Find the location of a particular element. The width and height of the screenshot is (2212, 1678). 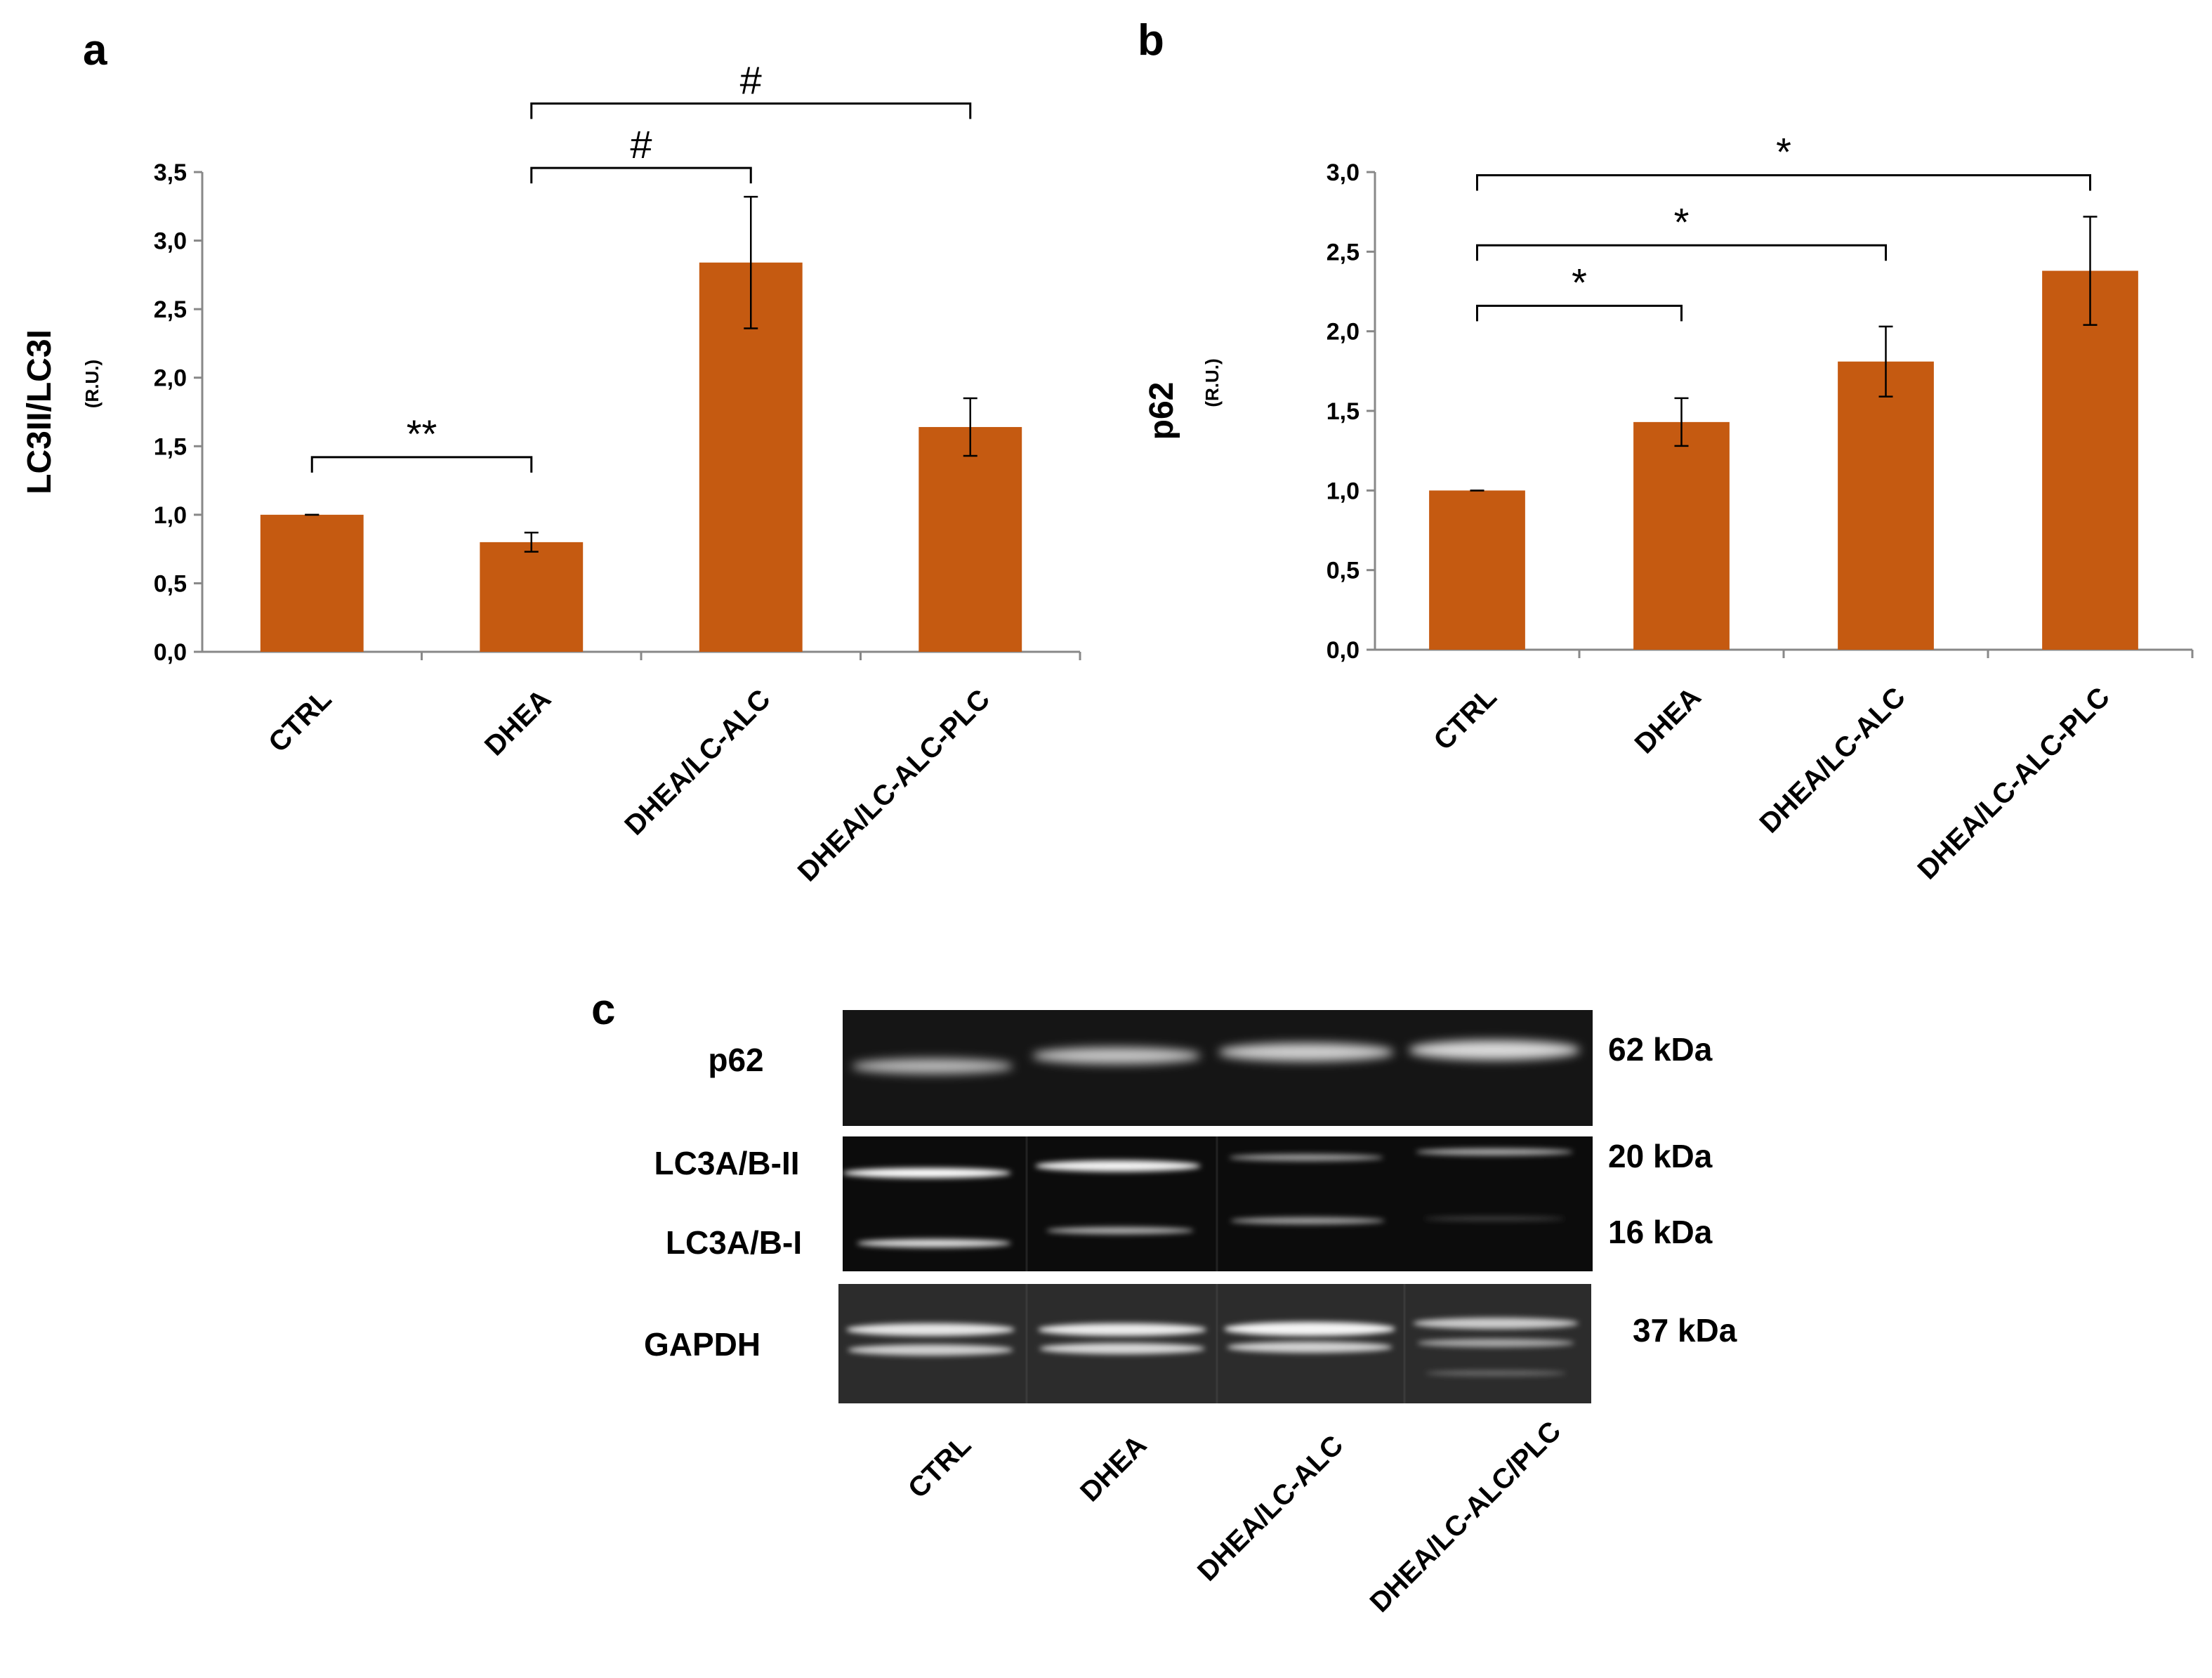

blot-lane-label-dhea: DHEA is located at coordinates (1113, 1468).